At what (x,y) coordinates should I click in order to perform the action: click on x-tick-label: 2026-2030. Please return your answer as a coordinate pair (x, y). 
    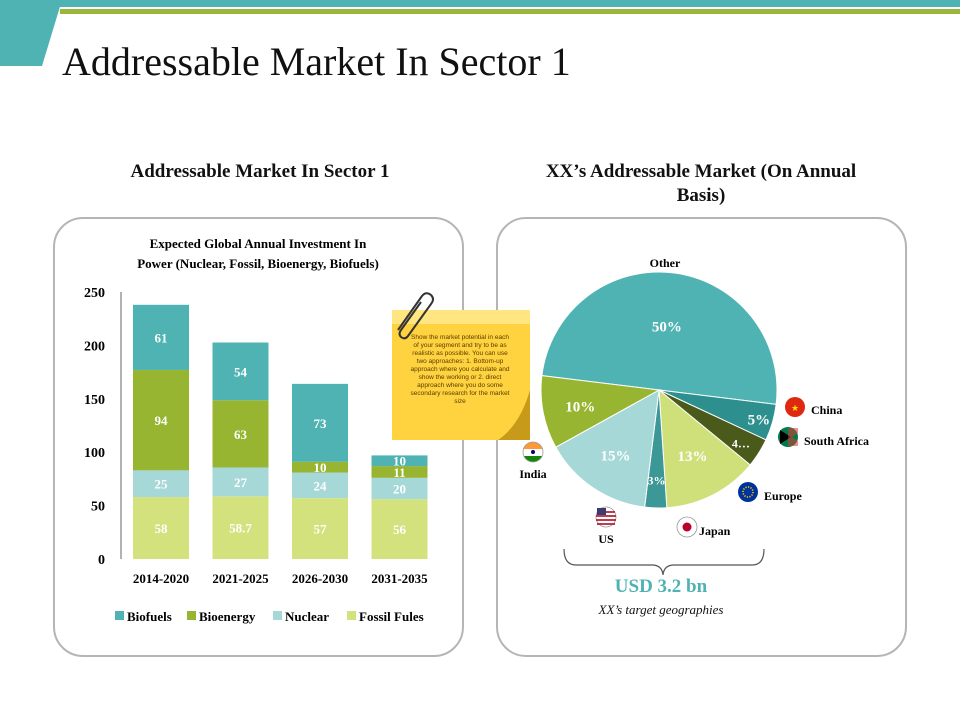
    Looking at the image, I should click on (320, 578).